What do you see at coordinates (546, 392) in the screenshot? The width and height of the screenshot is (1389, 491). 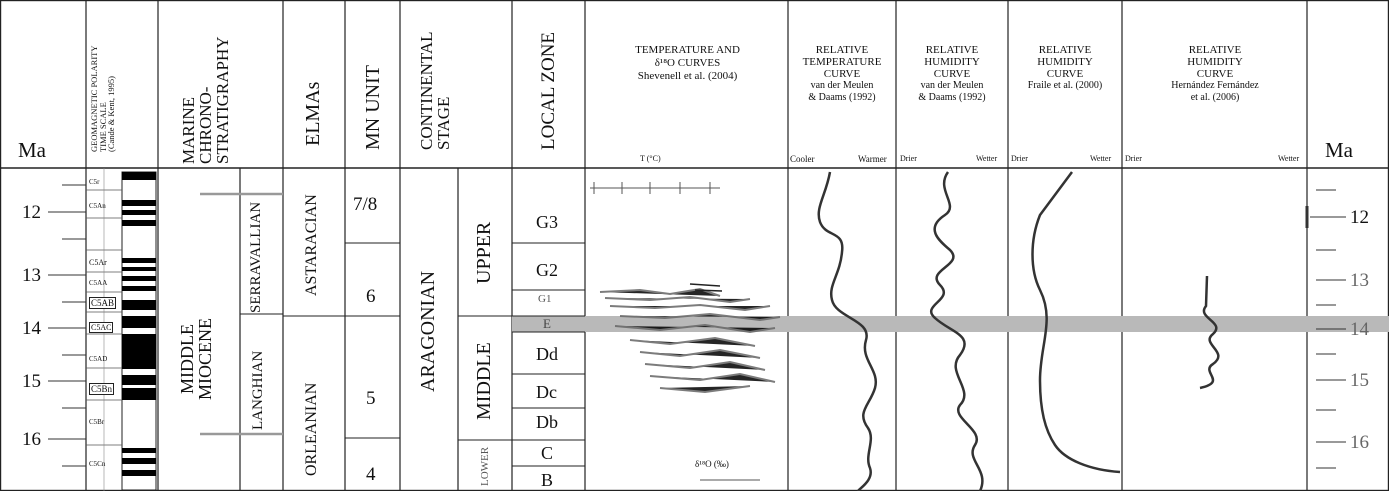 I see `zone-label: Dc` at bounding box center [546, 392].